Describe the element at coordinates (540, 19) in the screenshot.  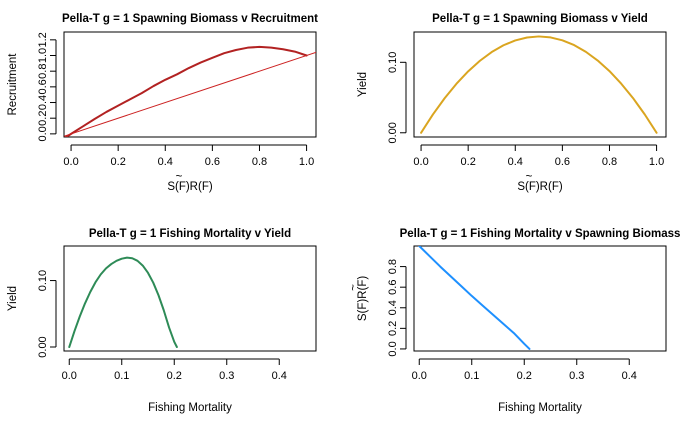
I see `chart-title: Pella-T g = 1 Spawning Biomass v Yield` at that location.